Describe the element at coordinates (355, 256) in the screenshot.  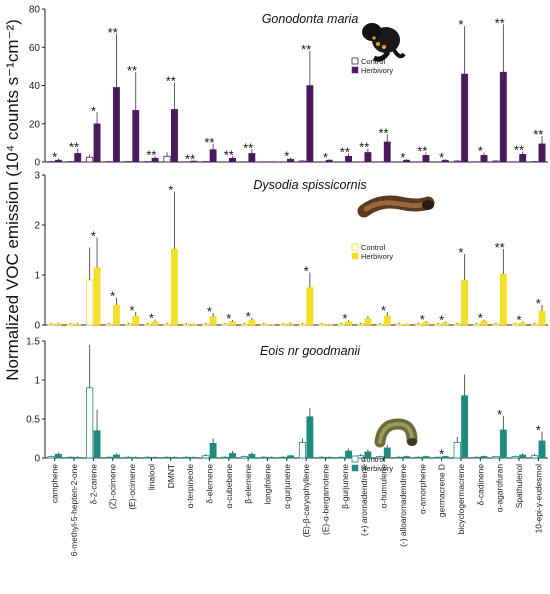
I see `panel-2-legend-herbivory-swatch` at that location.